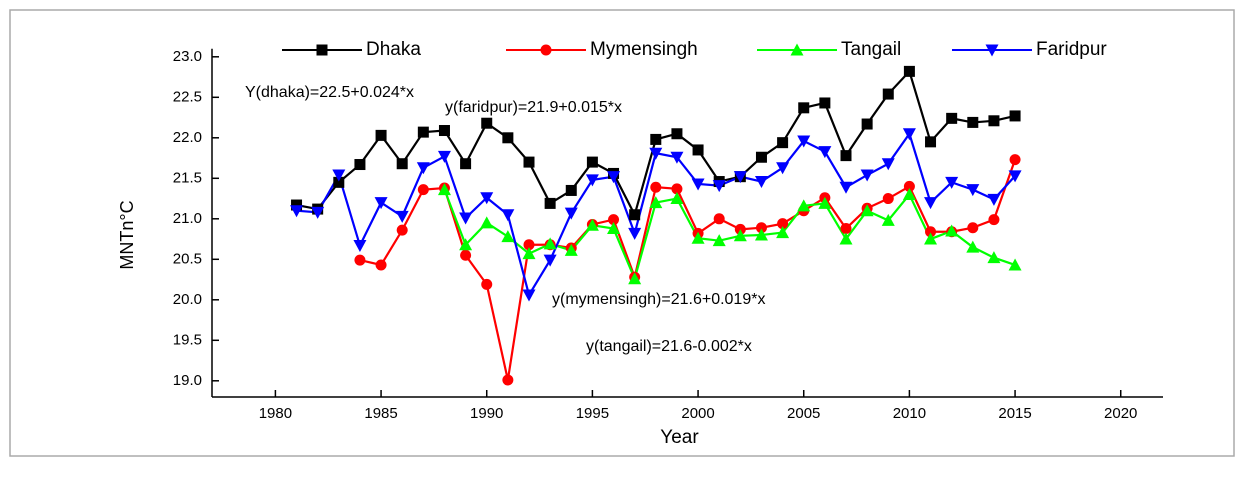  What do you see at coordinates (729, 236) in the screenshot?
I see `series-line` at bounding box center [729, 236].